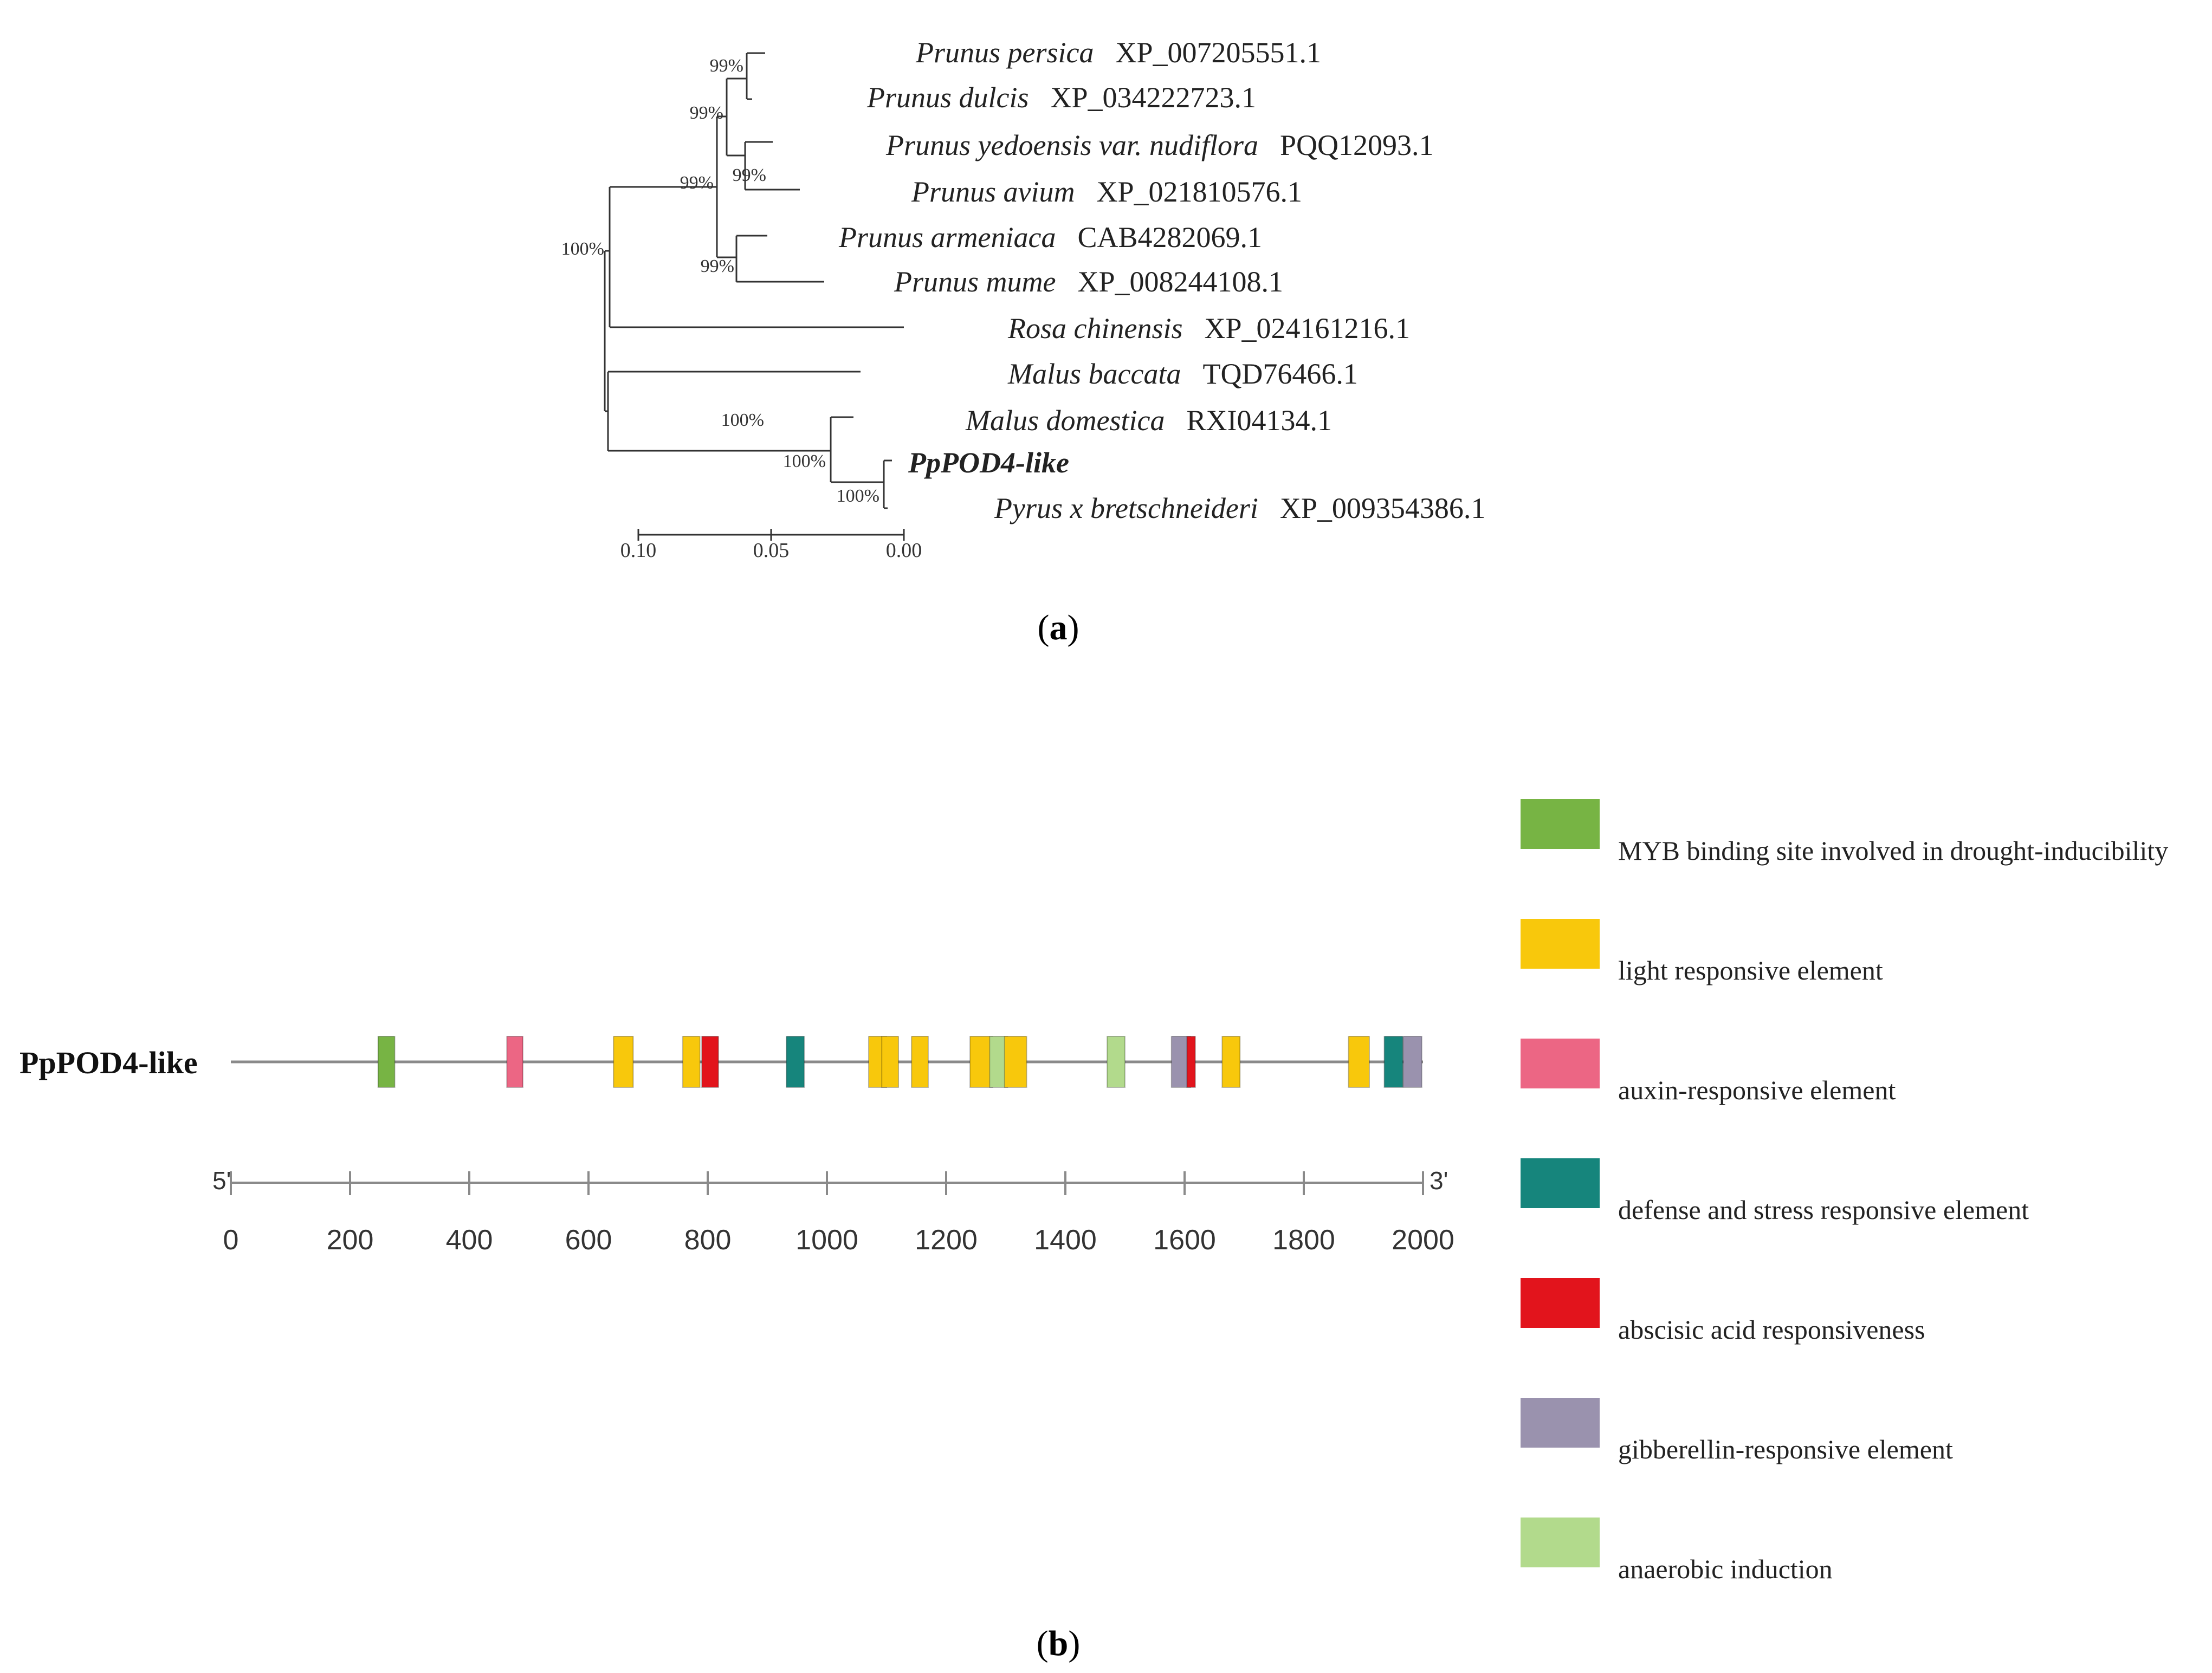 The height and width of the screenshot is (1673, 2212). Describe the element at coordinates (771, 550) in the screenshot. I see `scale-tick-label: 0.05` at that location.